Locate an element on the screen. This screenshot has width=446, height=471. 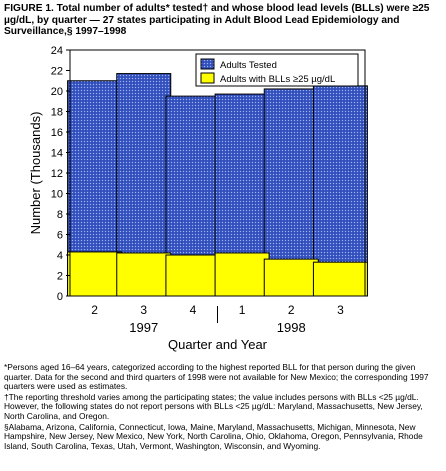
x-tick-label-5: 3 is located at coordinates (340, 310).